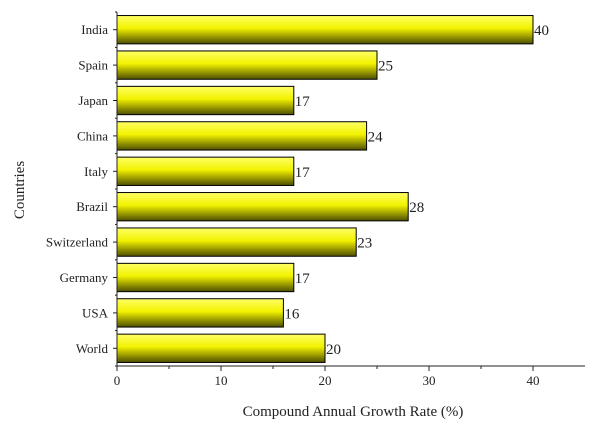 The height and width of the screenshot is (424, 597). Describe the element at coordinates (303, 173) in the screenshot. I see `data-label-italy: 17` at that location.